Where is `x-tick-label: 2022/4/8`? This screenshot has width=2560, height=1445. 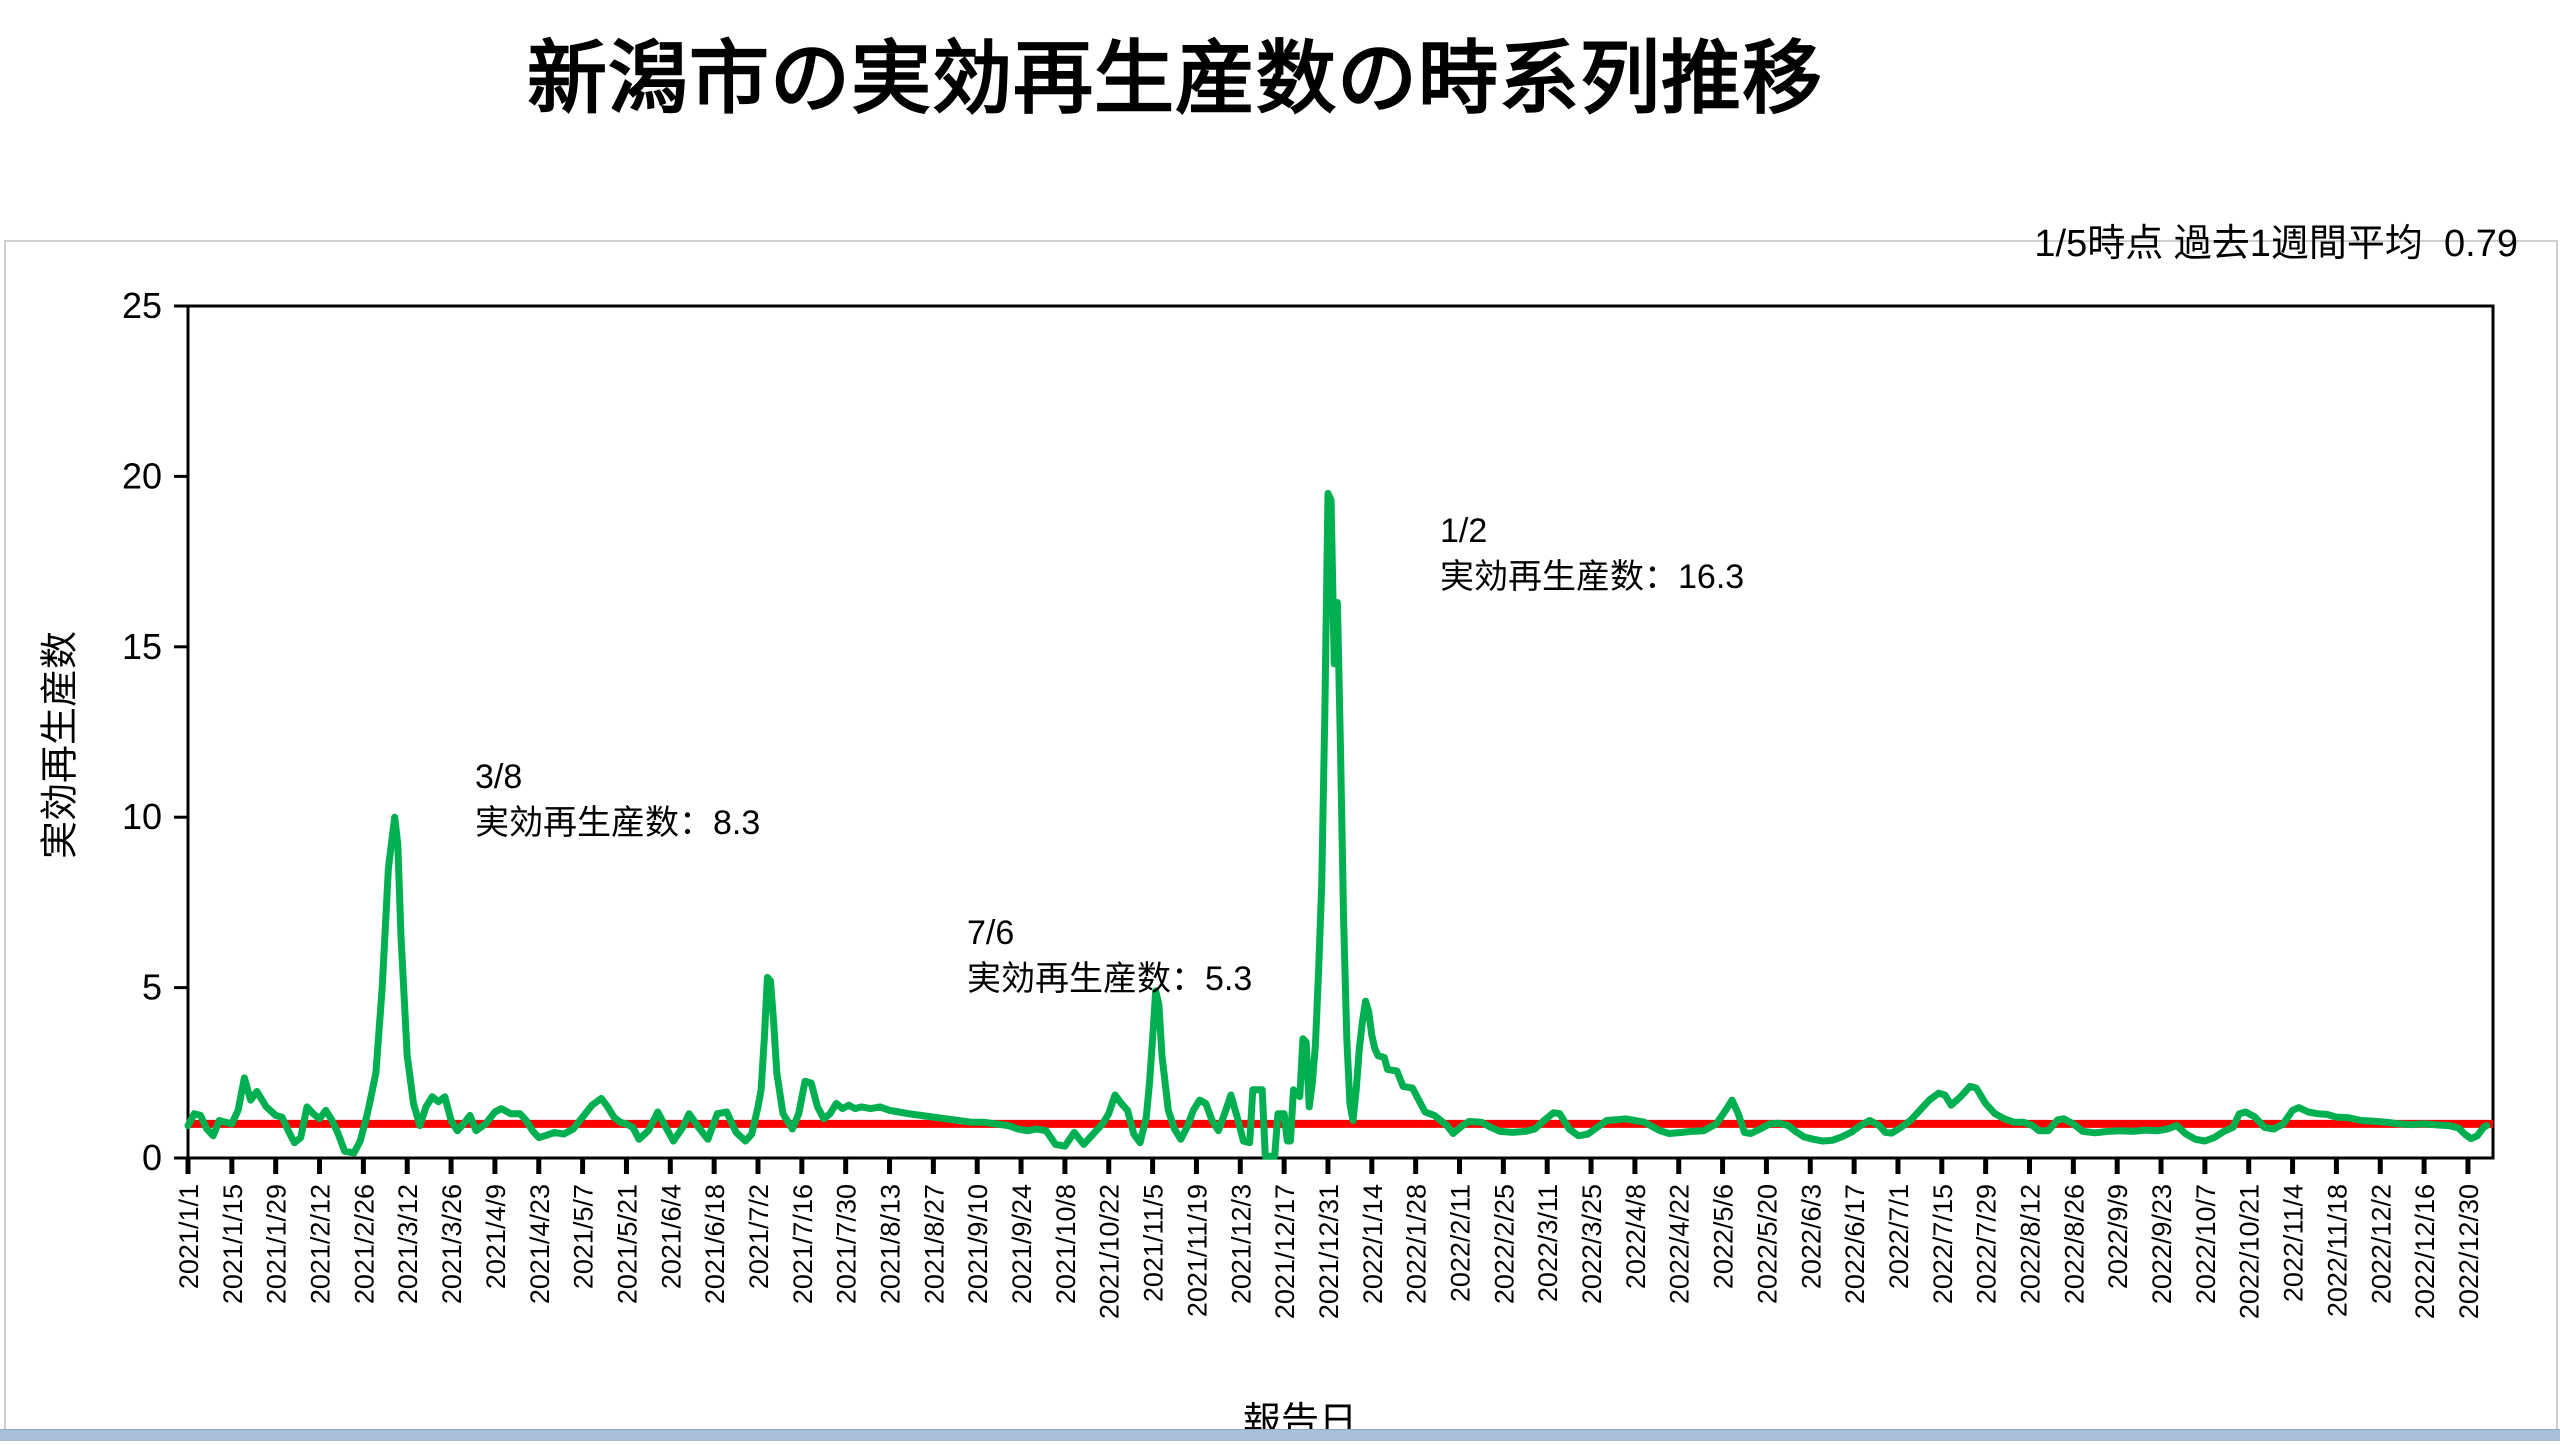
x-tick-label: 2022/4/8 is located at coordinates (1636, 1236).